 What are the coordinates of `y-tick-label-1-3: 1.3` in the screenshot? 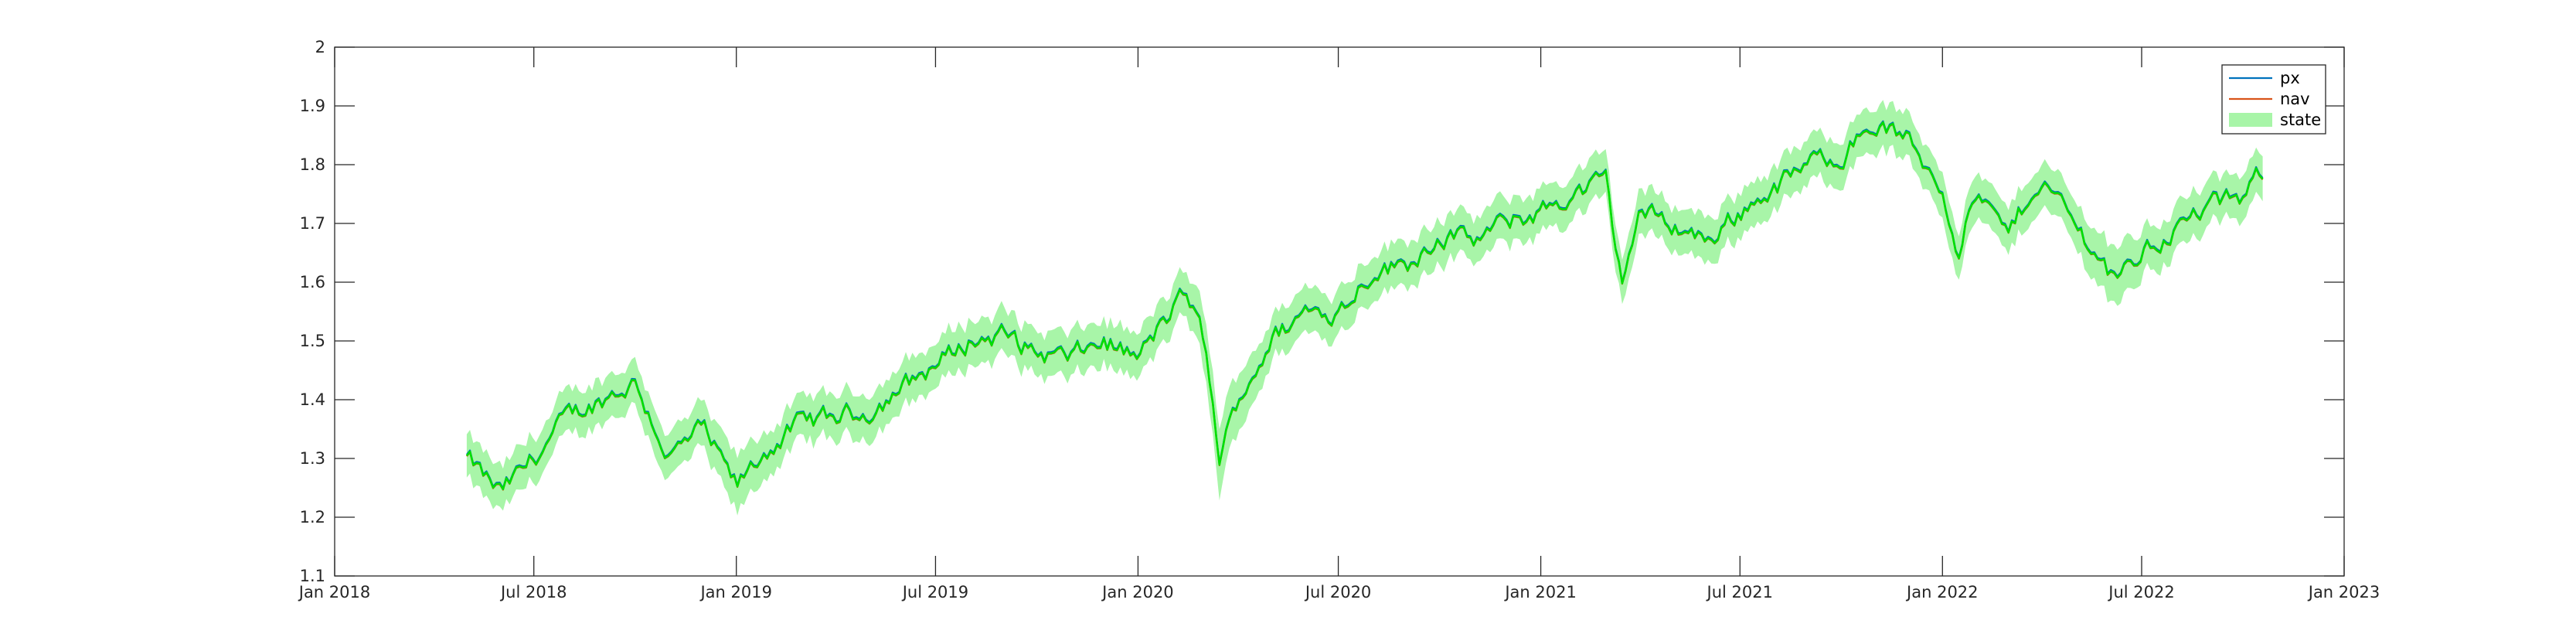 It's located at (312, 458).